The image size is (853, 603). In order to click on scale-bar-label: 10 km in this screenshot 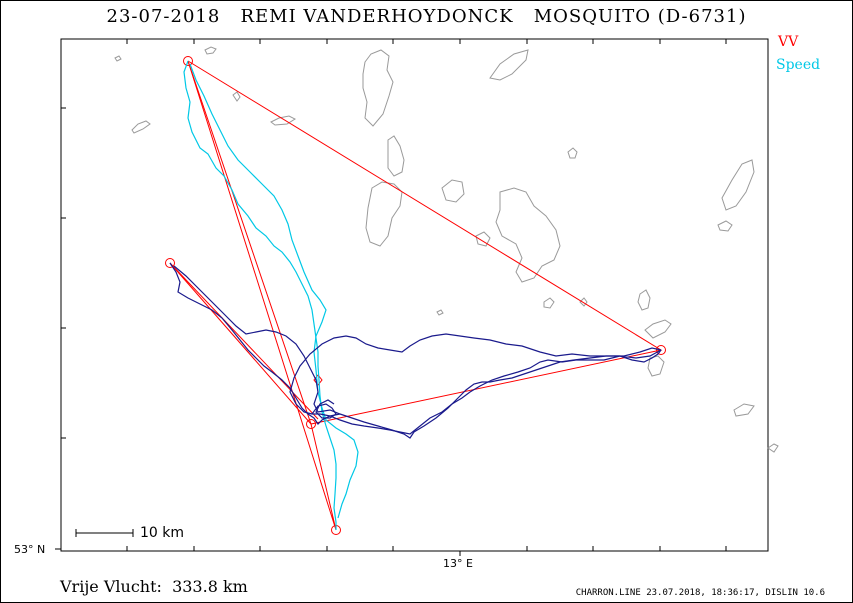, I will do `click(162, 533)`.